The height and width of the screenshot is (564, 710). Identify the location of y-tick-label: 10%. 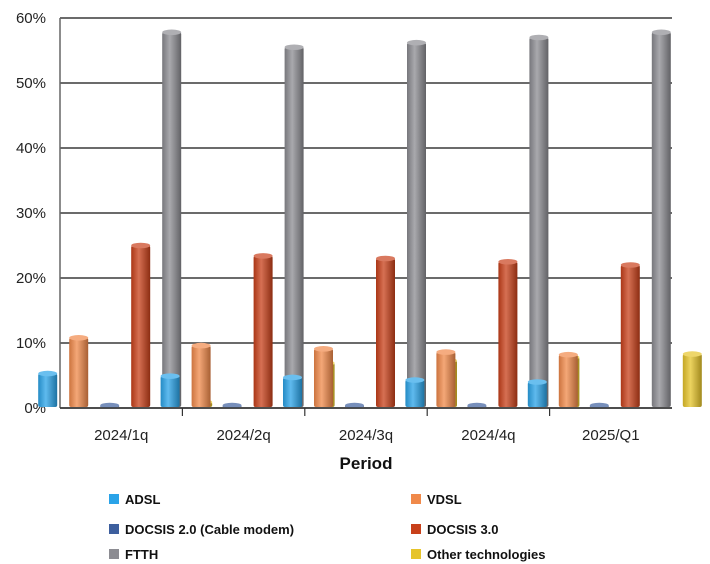
(31, 343).